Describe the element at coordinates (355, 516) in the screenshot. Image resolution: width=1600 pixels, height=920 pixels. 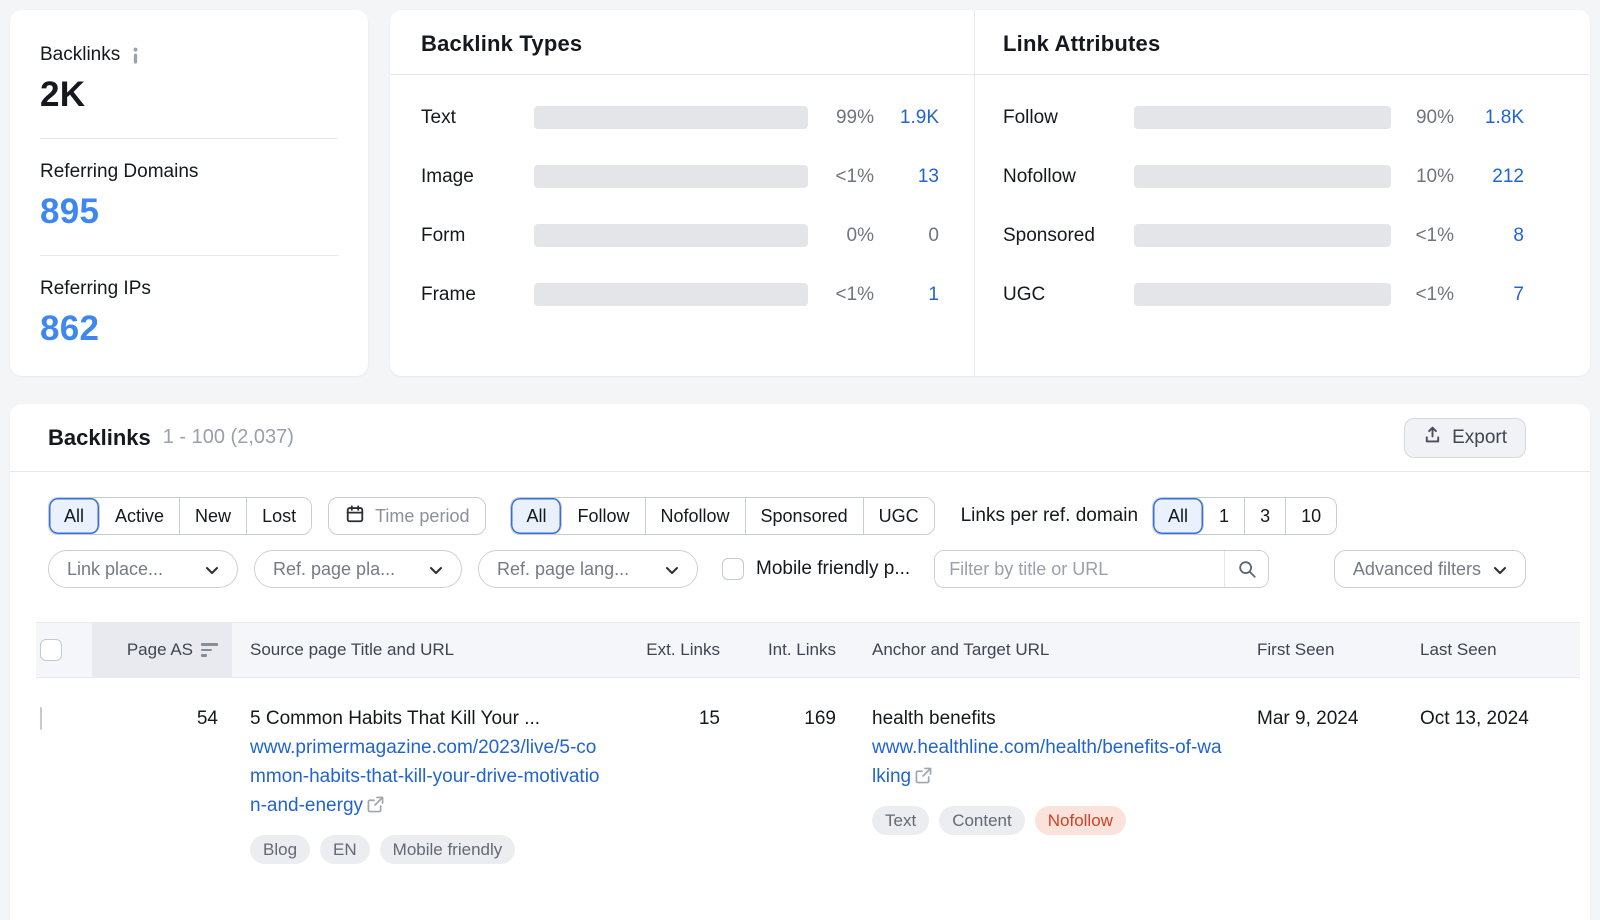
I see `calendar-icon` at that location.